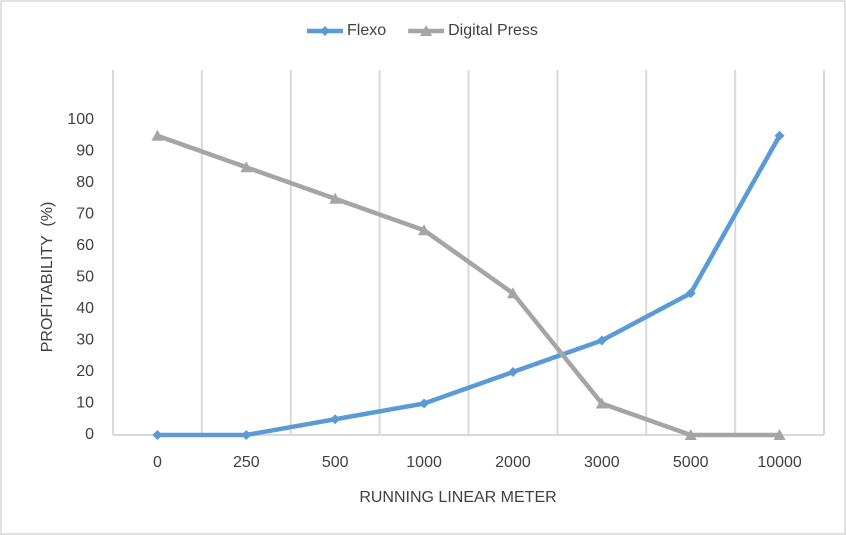  What do you see at coordinates (85, 340) in the screenshot?
I see `y-tick-label: 30` at bounding box center [85, 340].